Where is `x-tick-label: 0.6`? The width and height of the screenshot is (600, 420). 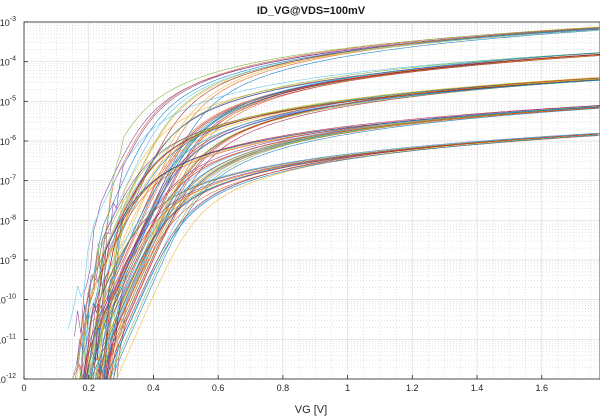 x-tick-label: 0.6 is located at coordinates (218, 388).